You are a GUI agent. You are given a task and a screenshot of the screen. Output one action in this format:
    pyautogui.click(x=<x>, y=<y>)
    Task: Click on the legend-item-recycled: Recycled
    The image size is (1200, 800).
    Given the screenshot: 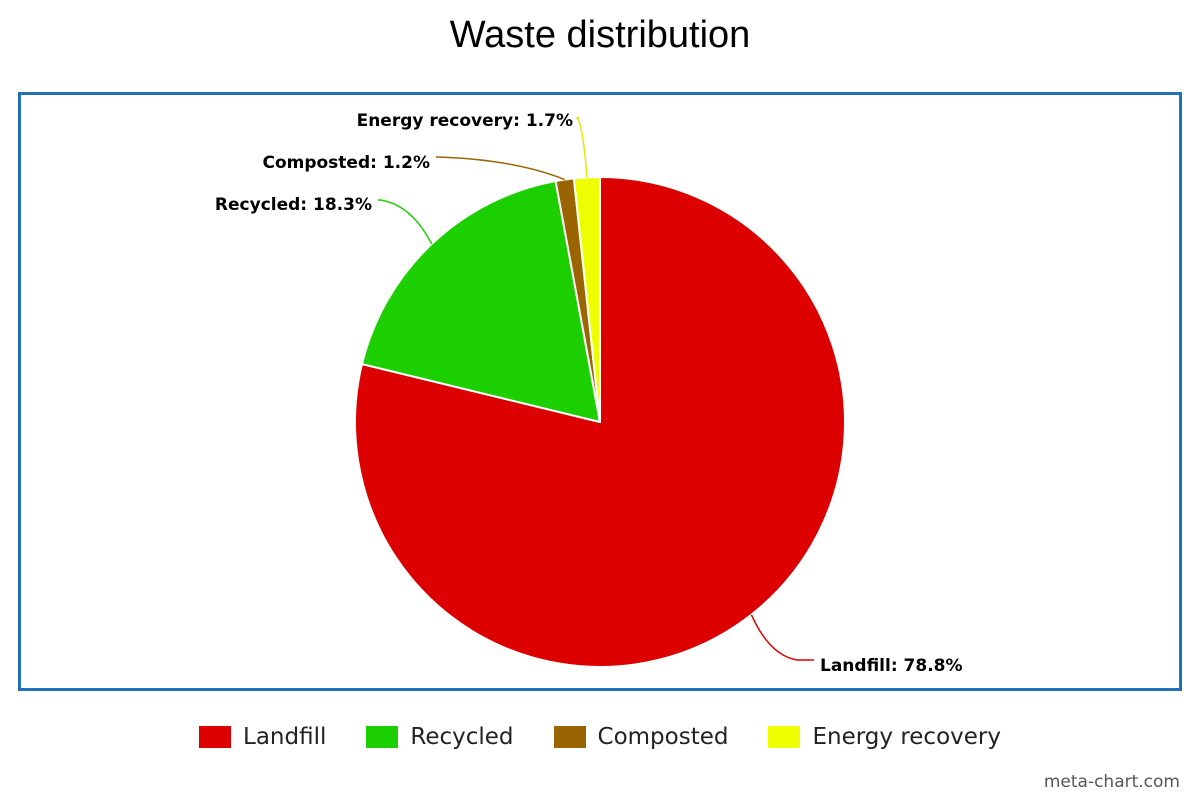 What is the action you would take?
    pyautogui.click(x=440, y=737)
    